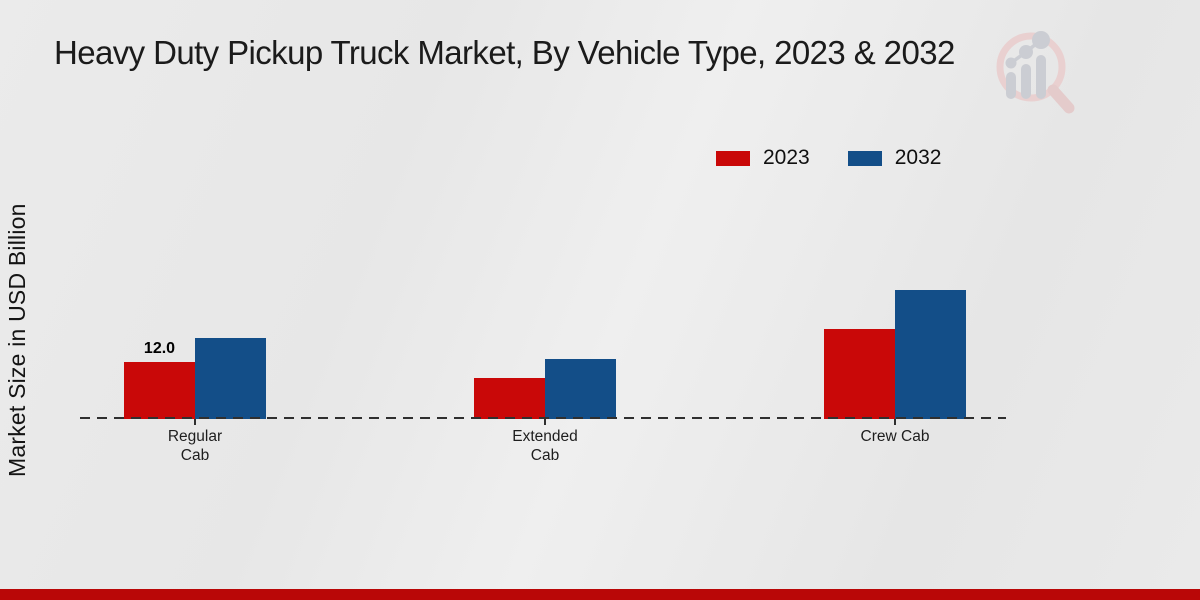 The height and width of the screenshot is (600, 1200). Describe the element at coordinates (930, 354) in the screenshot. I see `bar-2032-crew-cab` at that location.